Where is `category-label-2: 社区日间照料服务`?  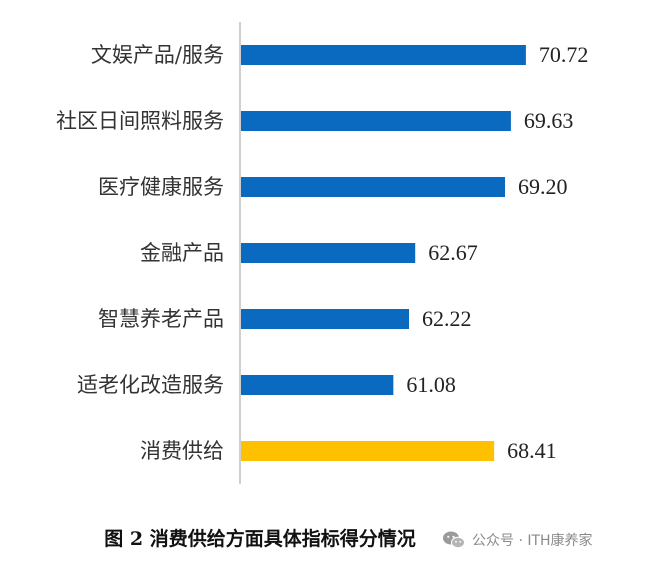 category-label-2: 社区日间照料服务 is located at coordinates (140, 121).